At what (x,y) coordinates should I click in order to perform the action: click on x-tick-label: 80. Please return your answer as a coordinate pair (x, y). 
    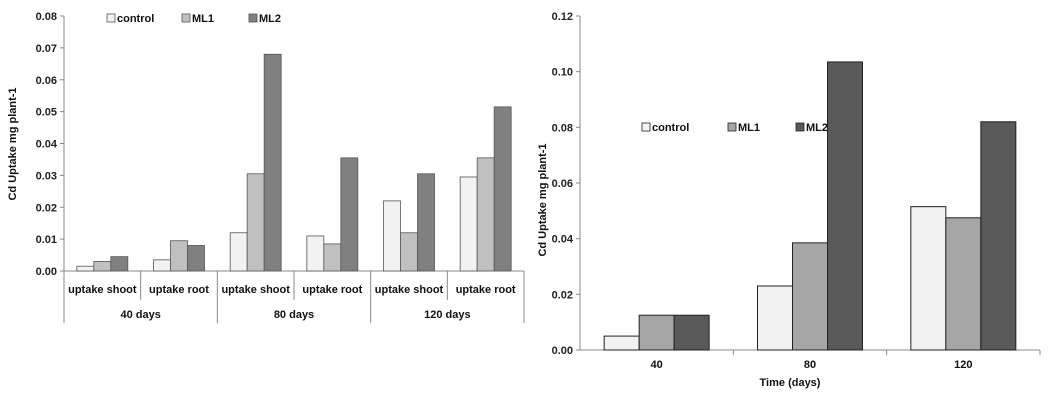
    Looking at the image, I should click on (810, 365).